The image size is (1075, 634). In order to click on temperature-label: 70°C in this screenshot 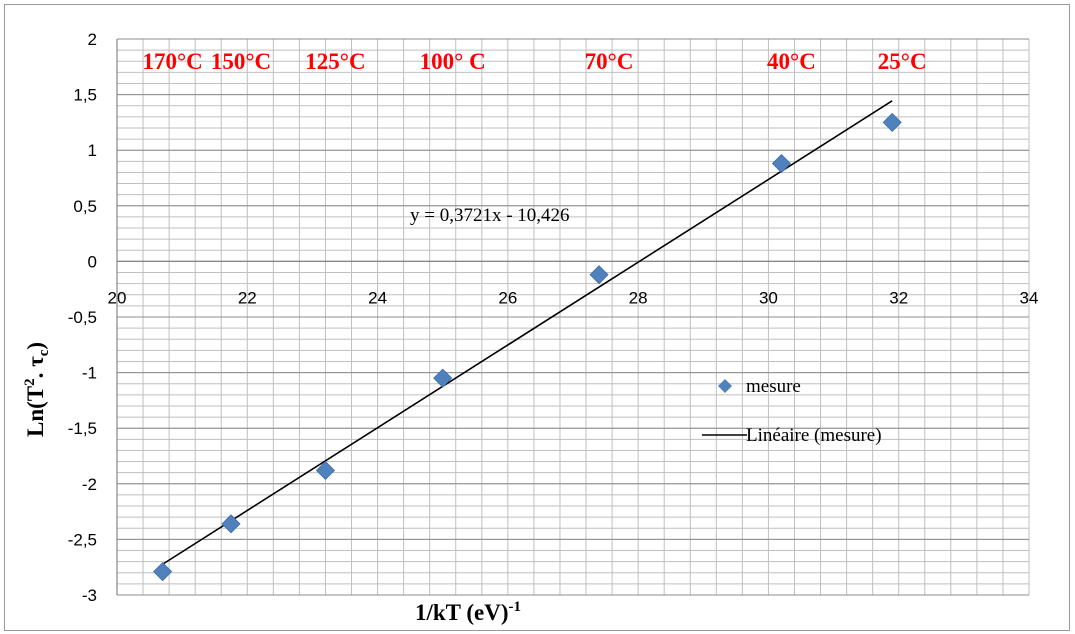, I will do `click(609, 61)`.